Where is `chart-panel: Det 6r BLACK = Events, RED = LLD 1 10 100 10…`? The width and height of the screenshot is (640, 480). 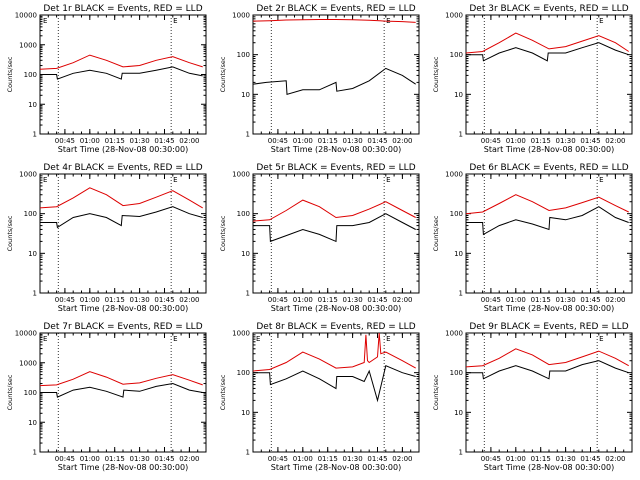 chart-panel: Det 6r BLACK = Events, RED = LLD 1 10 100 10… is located at coordinates (532, 238).